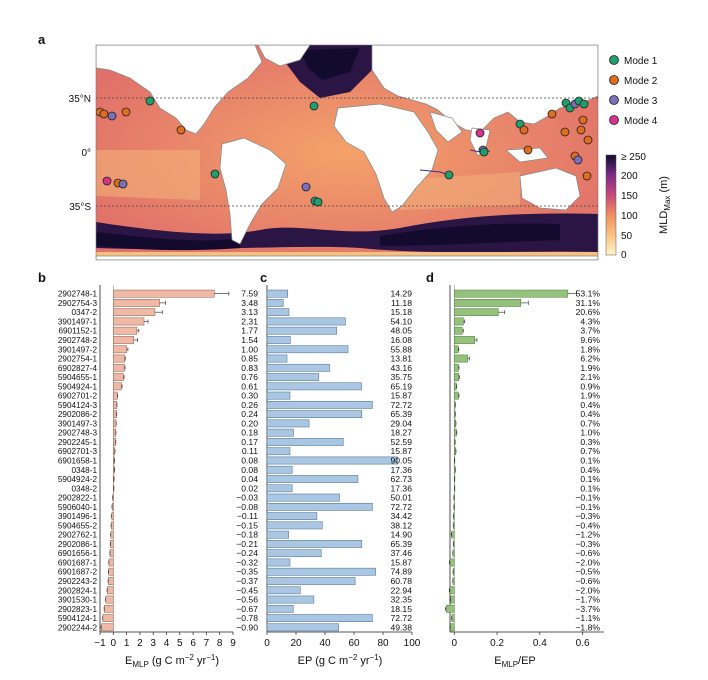 The width and height of the screenshot is (708, 680). Describe the element at coordinates (627, 236) in the screenshot. I see `colorbar-tick-50: 50` at that location.